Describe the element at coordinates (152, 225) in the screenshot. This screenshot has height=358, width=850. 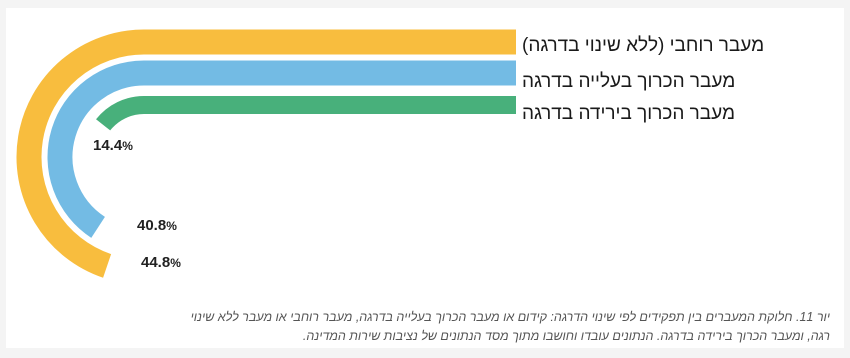
I see `value-number-promotion: 40.8` at that location.